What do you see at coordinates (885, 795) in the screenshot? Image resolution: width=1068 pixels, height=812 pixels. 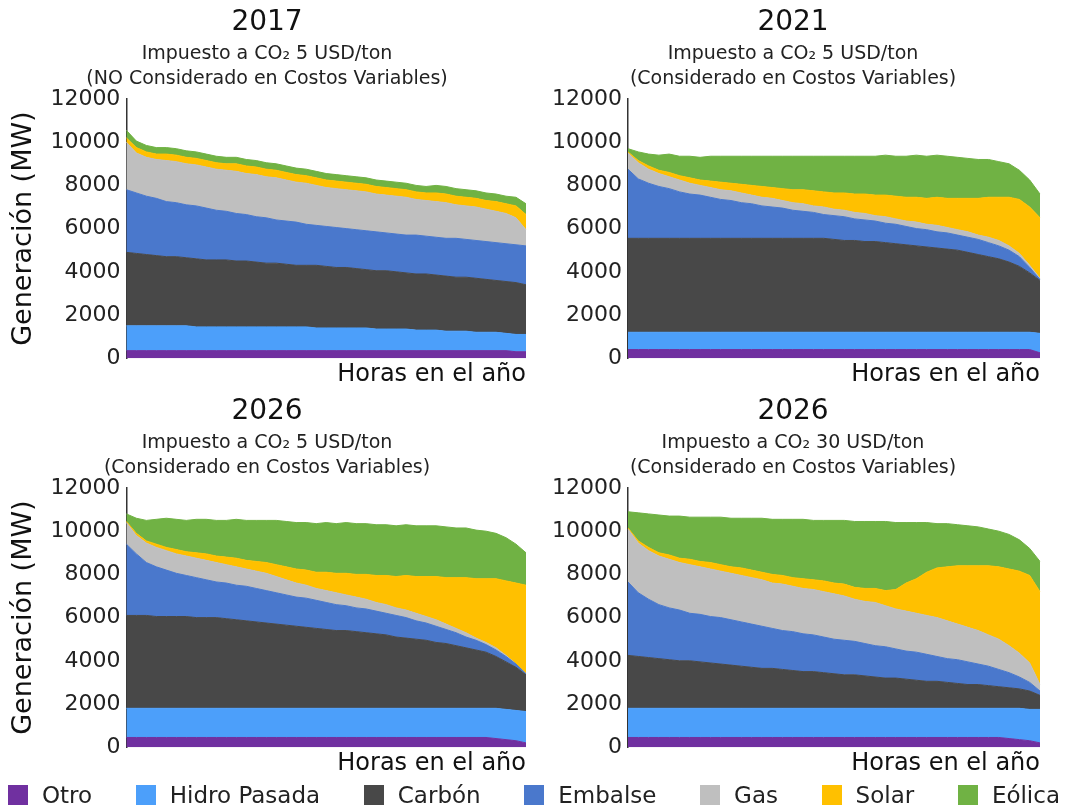 I see `legend-label: Solar` at bounding box center [885, 795].